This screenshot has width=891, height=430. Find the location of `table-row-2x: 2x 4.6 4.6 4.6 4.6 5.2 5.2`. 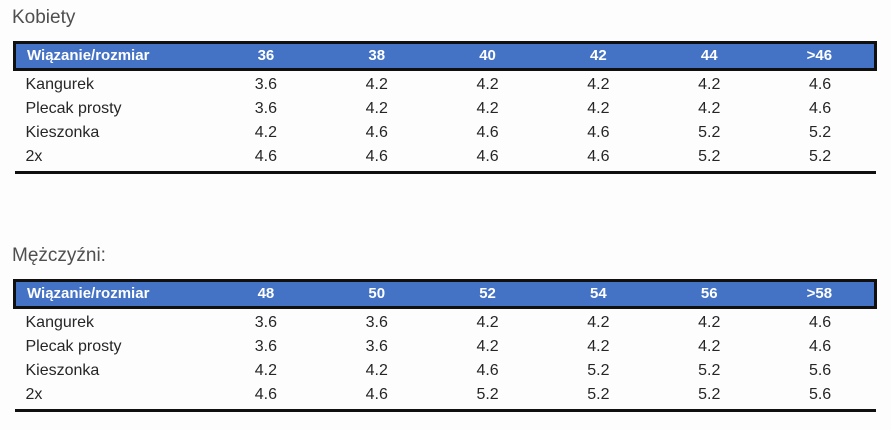

table-row-2x: 2x 4.6 4.6 4.6 4.6 5.2 5.2 is located at coordinates (445, 159).